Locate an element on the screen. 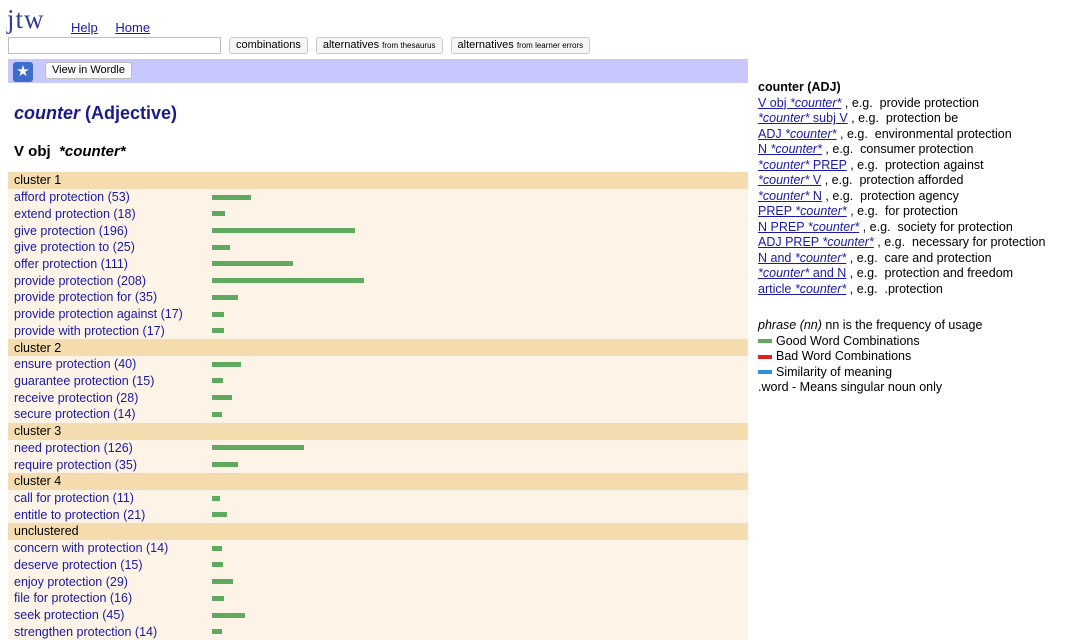  combination-link: give protection (196) is located at coordinates (71, 230).